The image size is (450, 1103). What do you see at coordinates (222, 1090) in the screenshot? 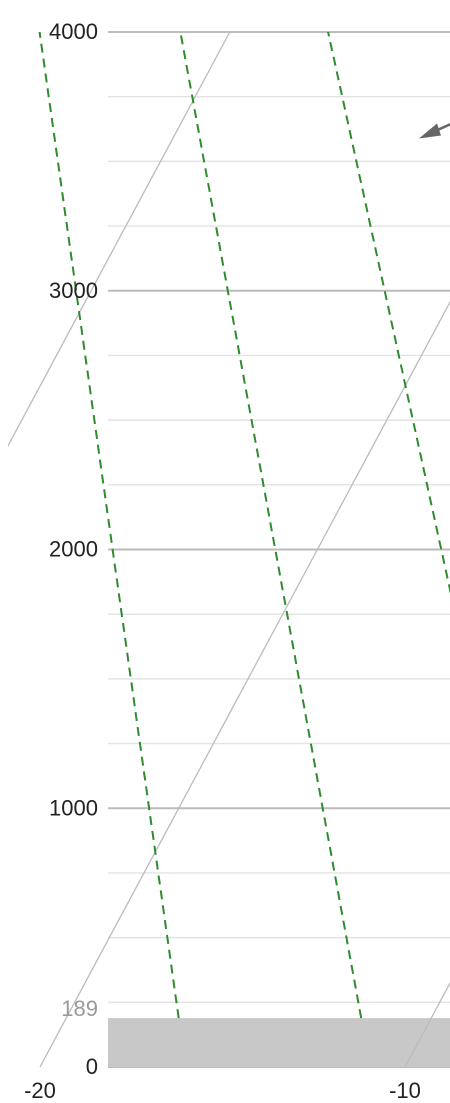
I see `x-axis-labels: -20-100` at bounding box center [222, 1090].